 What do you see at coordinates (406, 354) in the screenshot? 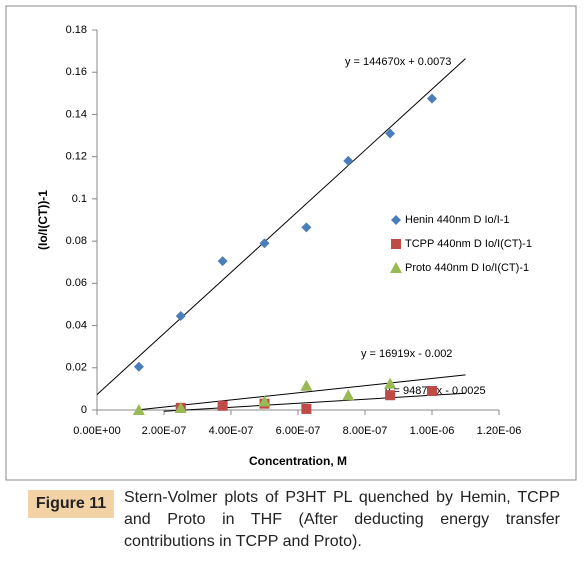
I see `trendline-label: y = 16919x - 0.002` at bounding box center [406, 354].